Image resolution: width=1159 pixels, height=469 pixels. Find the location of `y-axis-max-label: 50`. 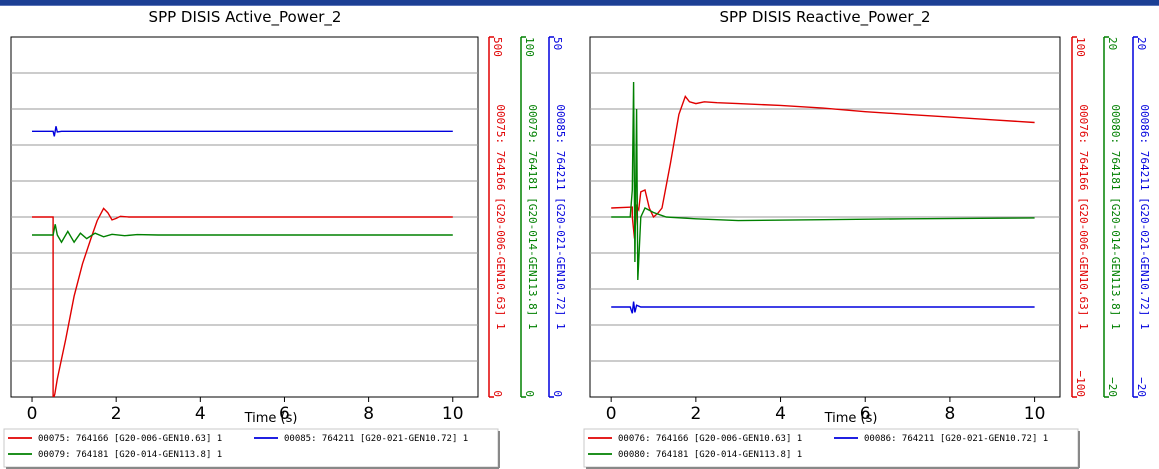

y-axis-max-label: 50 is located at coordinates (557, 43).